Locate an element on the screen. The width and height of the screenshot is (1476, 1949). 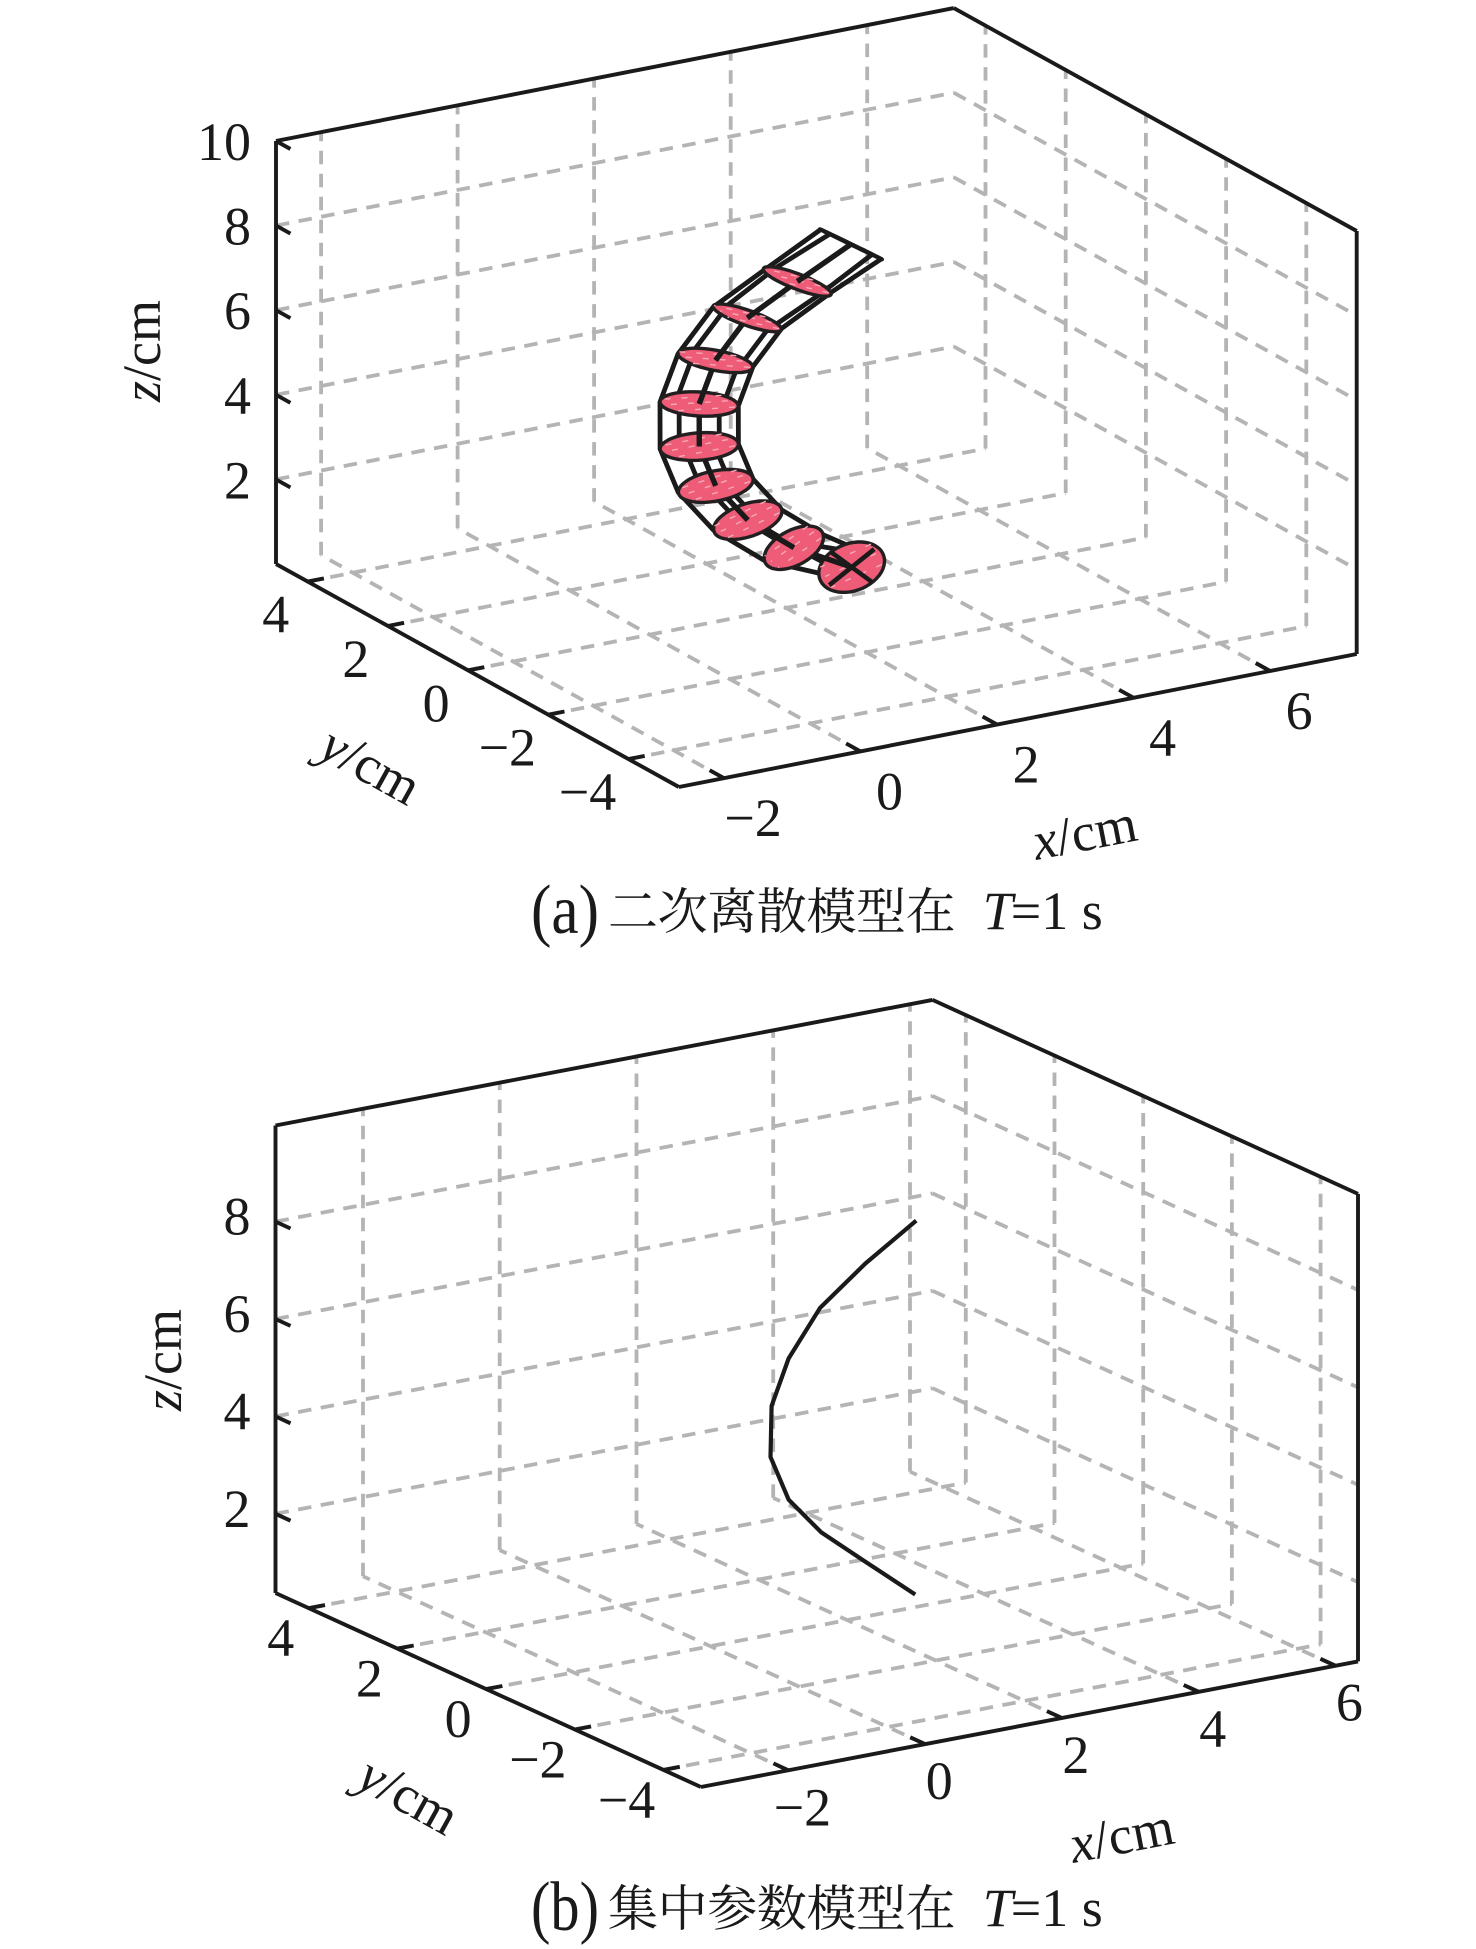
svg-text: 10 is located at coordinates (224, 142).